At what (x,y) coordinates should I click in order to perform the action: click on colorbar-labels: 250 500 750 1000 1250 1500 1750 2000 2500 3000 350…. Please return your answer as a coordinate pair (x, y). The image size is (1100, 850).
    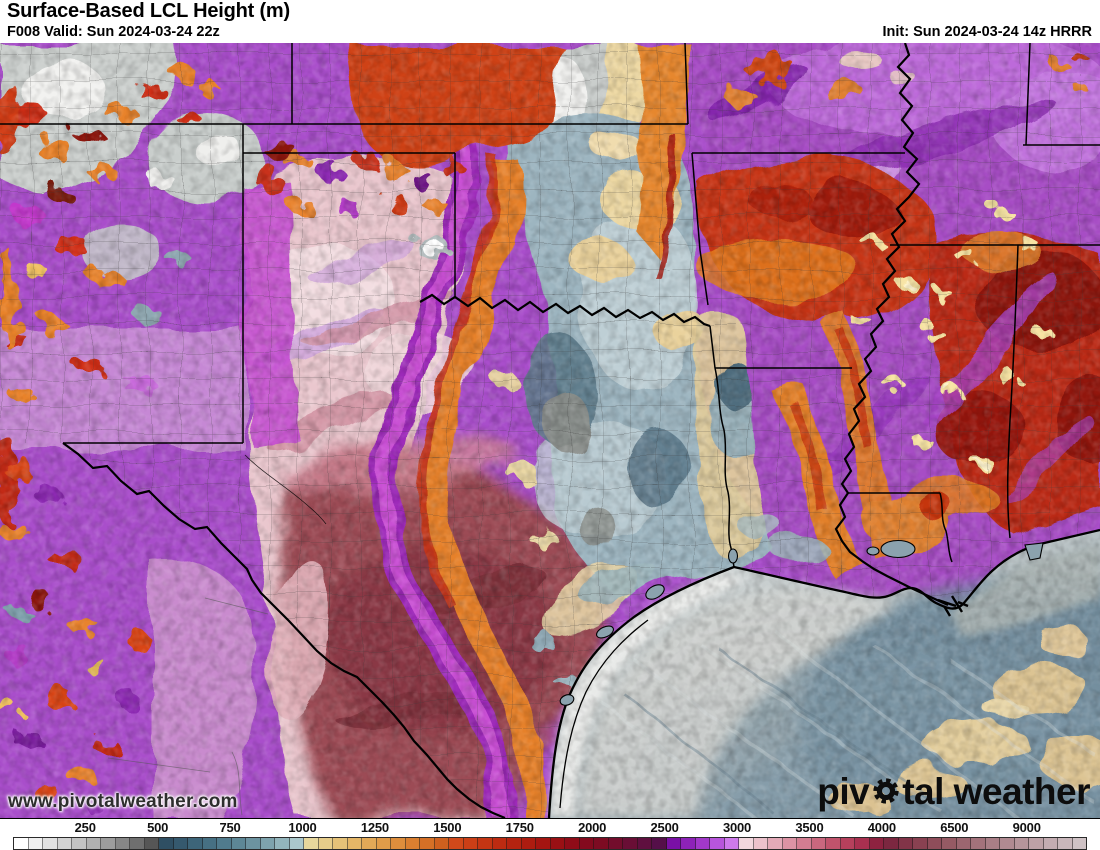
    Looking at the image, I should click on (556, 828).